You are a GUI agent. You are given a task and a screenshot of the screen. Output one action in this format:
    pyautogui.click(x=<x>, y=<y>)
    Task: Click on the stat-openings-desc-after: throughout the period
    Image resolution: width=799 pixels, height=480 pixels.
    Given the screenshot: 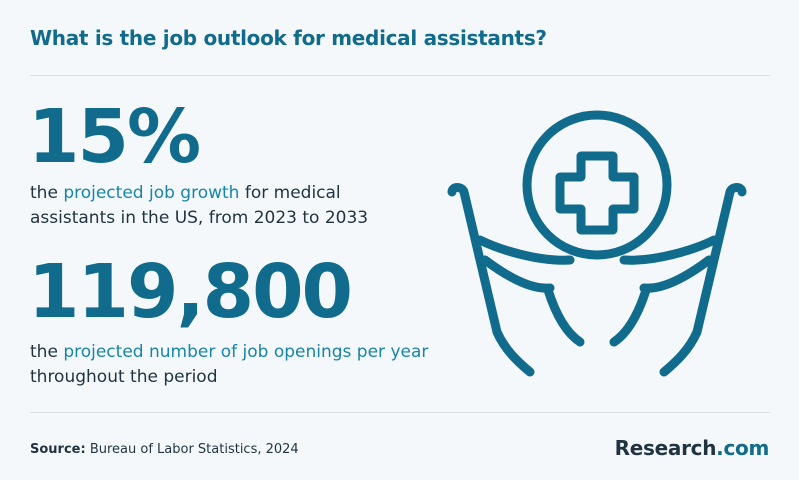 What is the action you would take?
    pyautogui.click(x=124, y=377)
    